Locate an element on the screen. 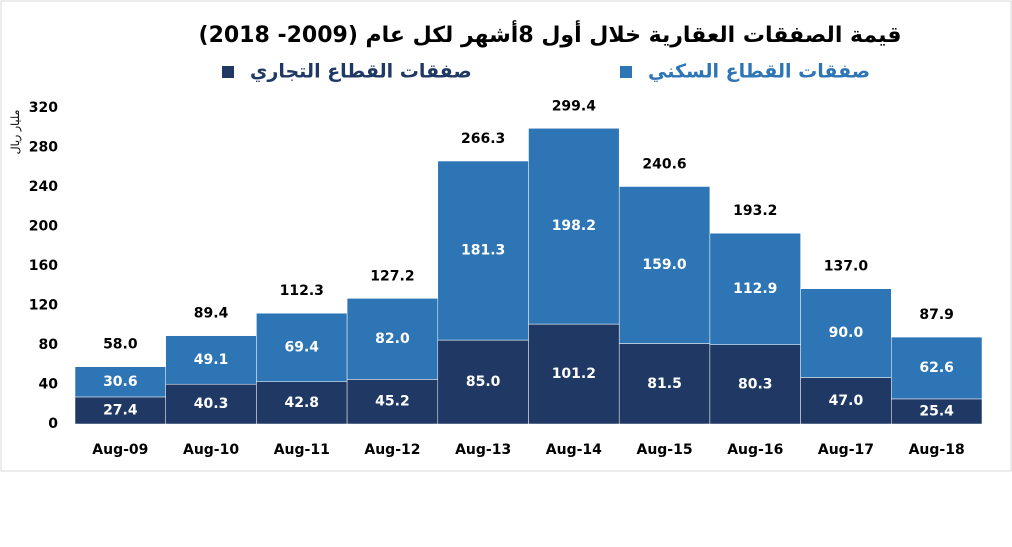 This screenshot has height=547, width=1012. y-tick-label: 200 is located at coordinates (43, 227).